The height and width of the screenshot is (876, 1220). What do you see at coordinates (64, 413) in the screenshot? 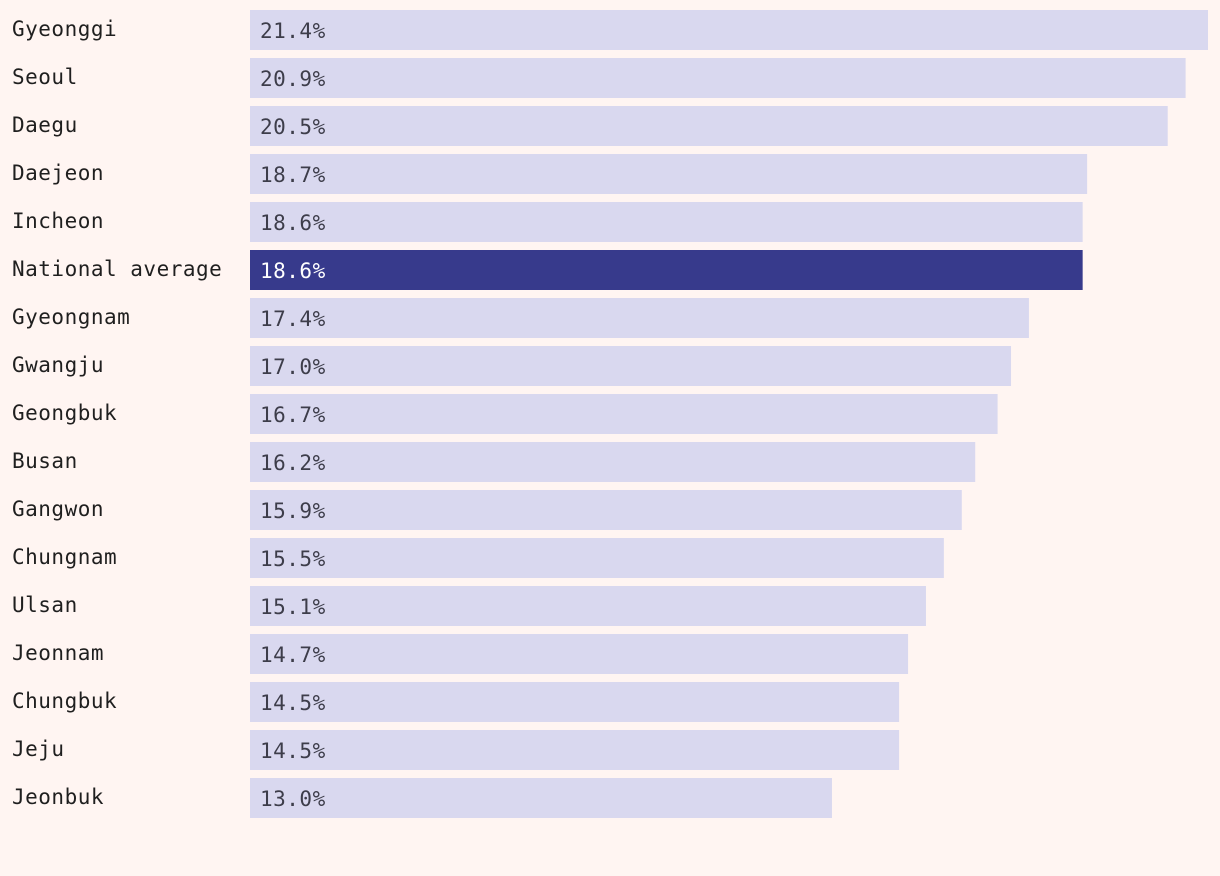
I see `category-label: Geongbuk` at bounding box center [64, 413].